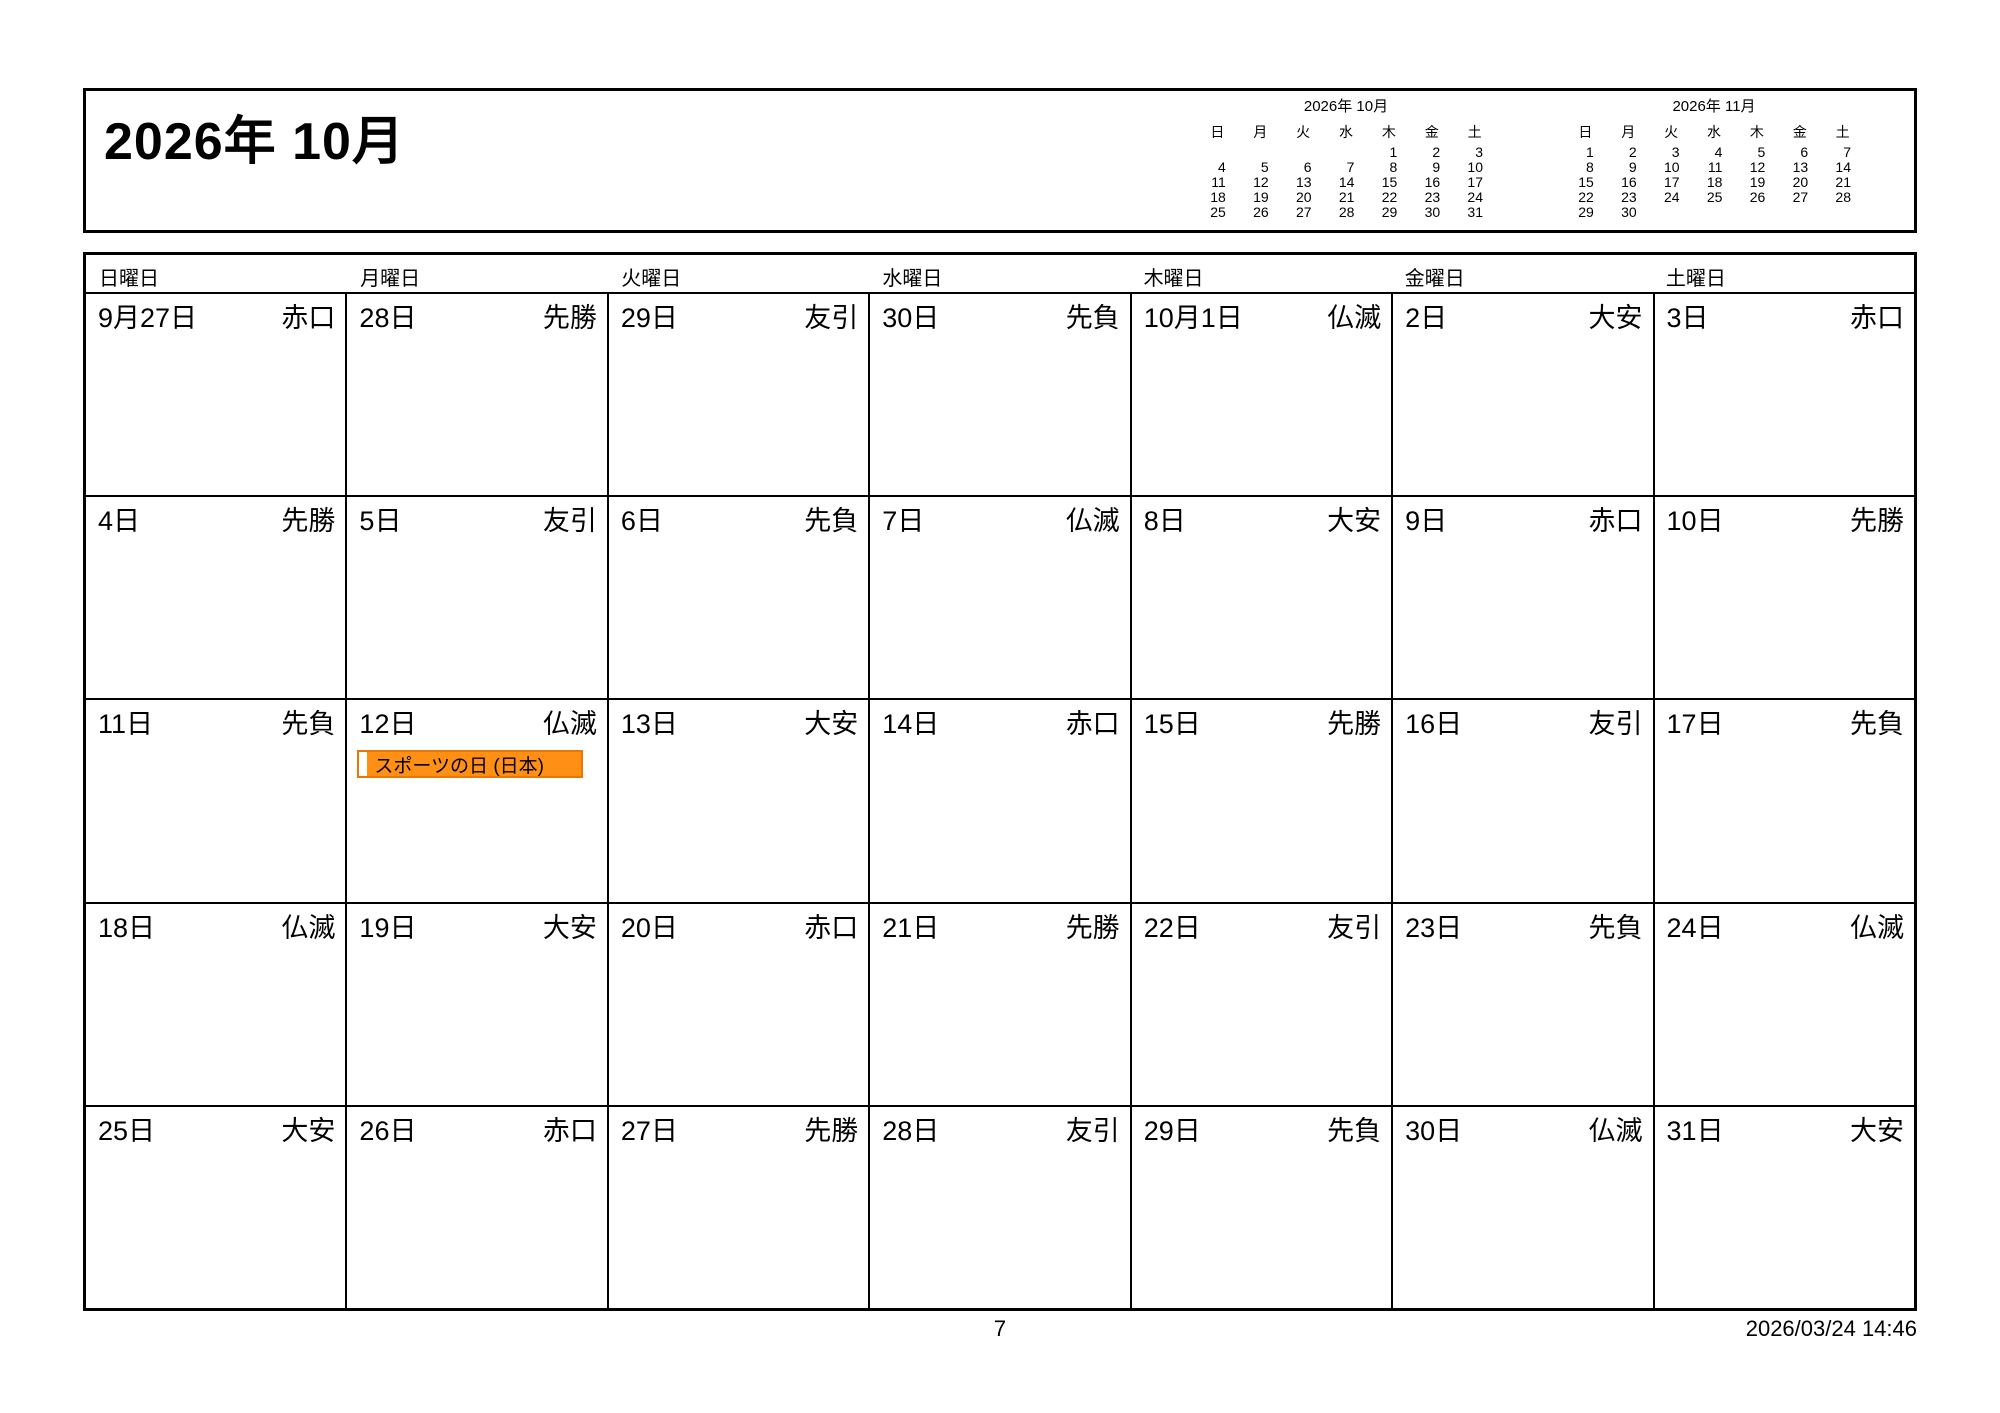 The width and height of the screenshot is (2000, 1413). What do you see at coordinates (1001, 598) in the screenshot?
I see `day-cell: 7日 仏滅` at bounding box center [1001, 598].